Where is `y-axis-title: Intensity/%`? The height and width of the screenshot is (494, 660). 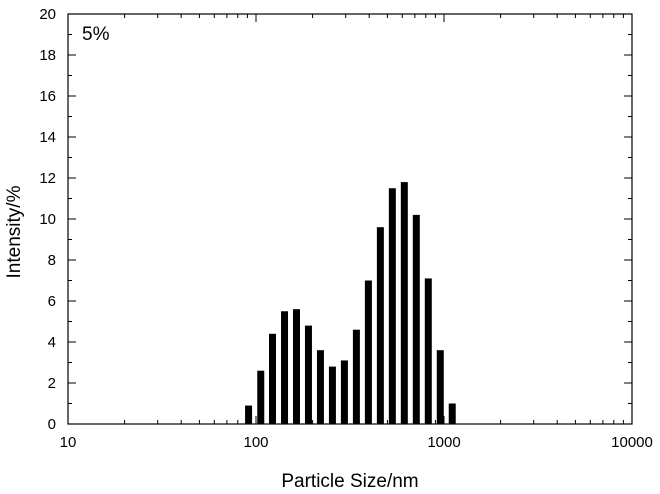
y-axis-title: Intensity/% is located at coordinates (14, 231).